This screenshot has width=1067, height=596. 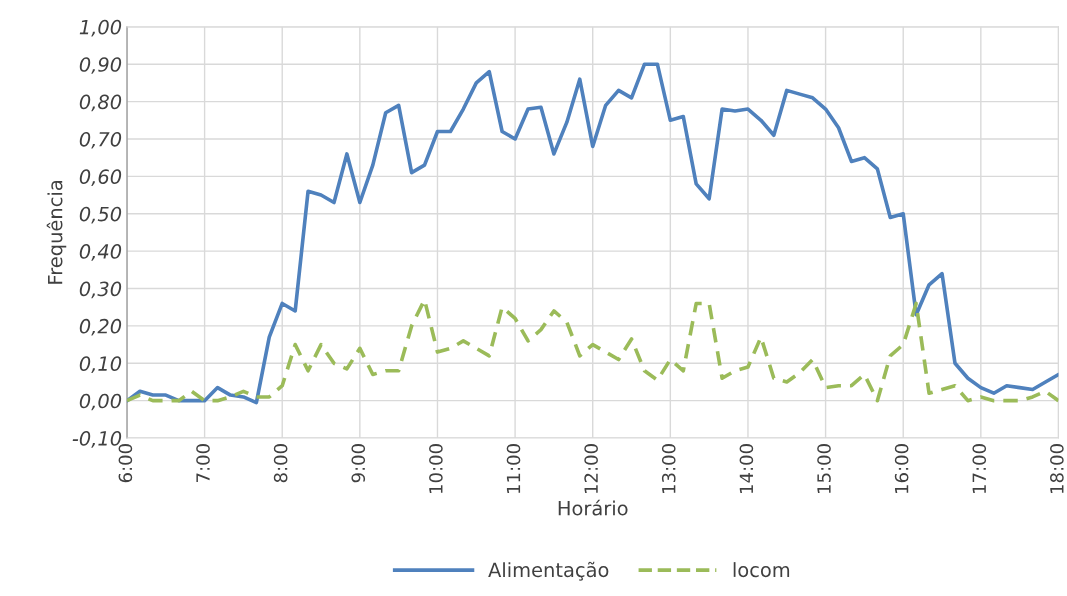 What do you see at coordinates (100, 178) in the screenshot?
I see `y-tick-label: 0,60` at bounding box center [100, 178].